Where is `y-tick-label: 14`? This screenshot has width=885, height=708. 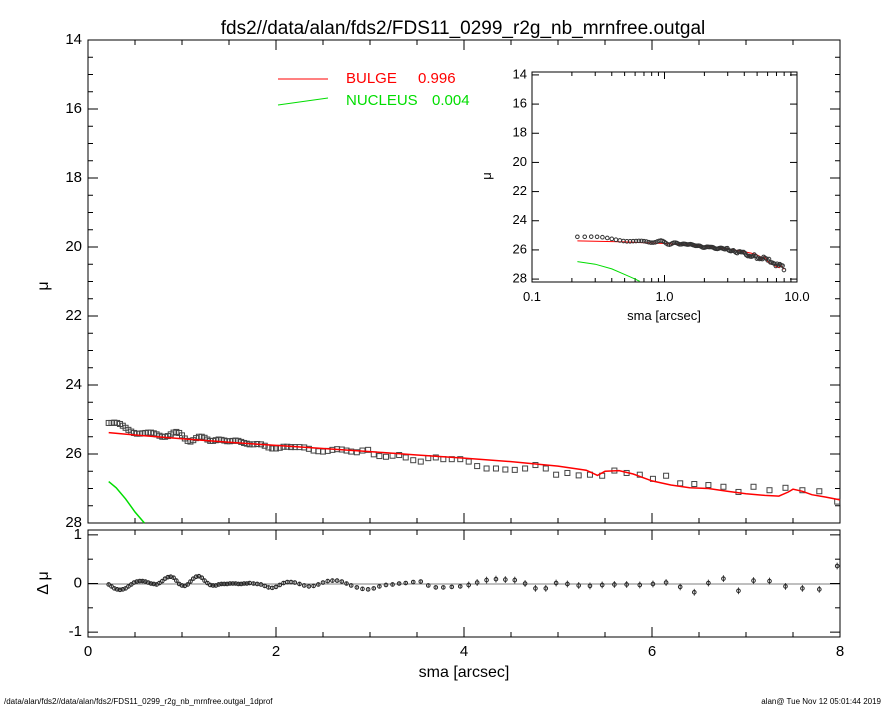 y-tick-label: 14 is located at coordinates (73, 39).